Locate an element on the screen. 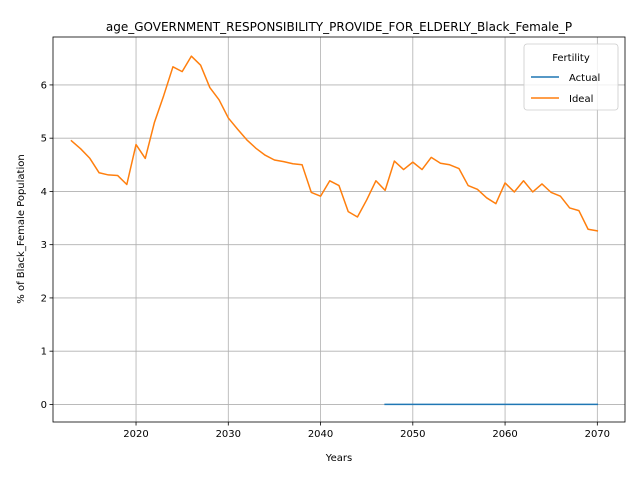 The width and height of the screenshot is (640, 480). y-tick-label: 6 is located at coordinates (44, 85).